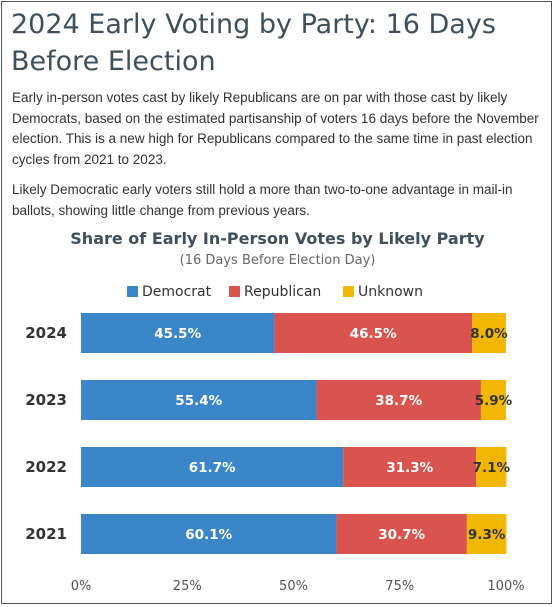 Image resolution: width=555 pixels, height=607 pixels. I want to click on data-label-unknown-2024: 8.0%, so click(489, 334).